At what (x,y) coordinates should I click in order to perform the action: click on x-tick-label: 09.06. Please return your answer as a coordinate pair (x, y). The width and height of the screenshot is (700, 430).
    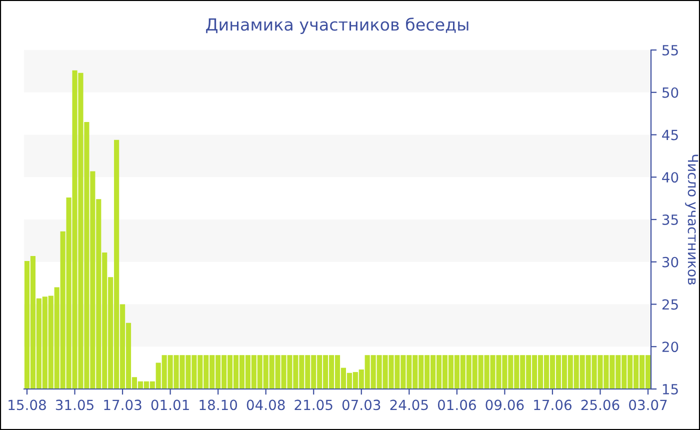
    Looking at the image, I should click on (505, 405).